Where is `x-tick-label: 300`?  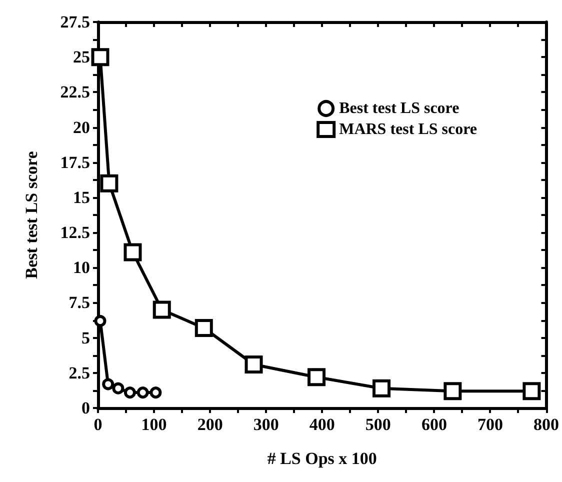
x-tick-label: 300 is located at coordinates (266, 424).